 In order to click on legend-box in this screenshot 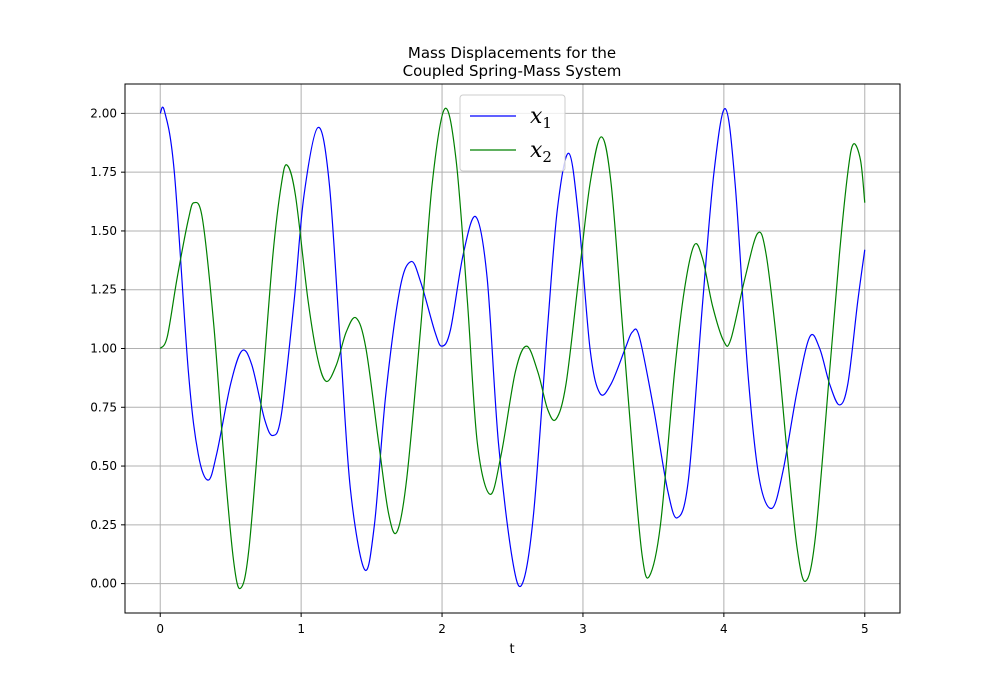, I will do `click(512, 133)`.